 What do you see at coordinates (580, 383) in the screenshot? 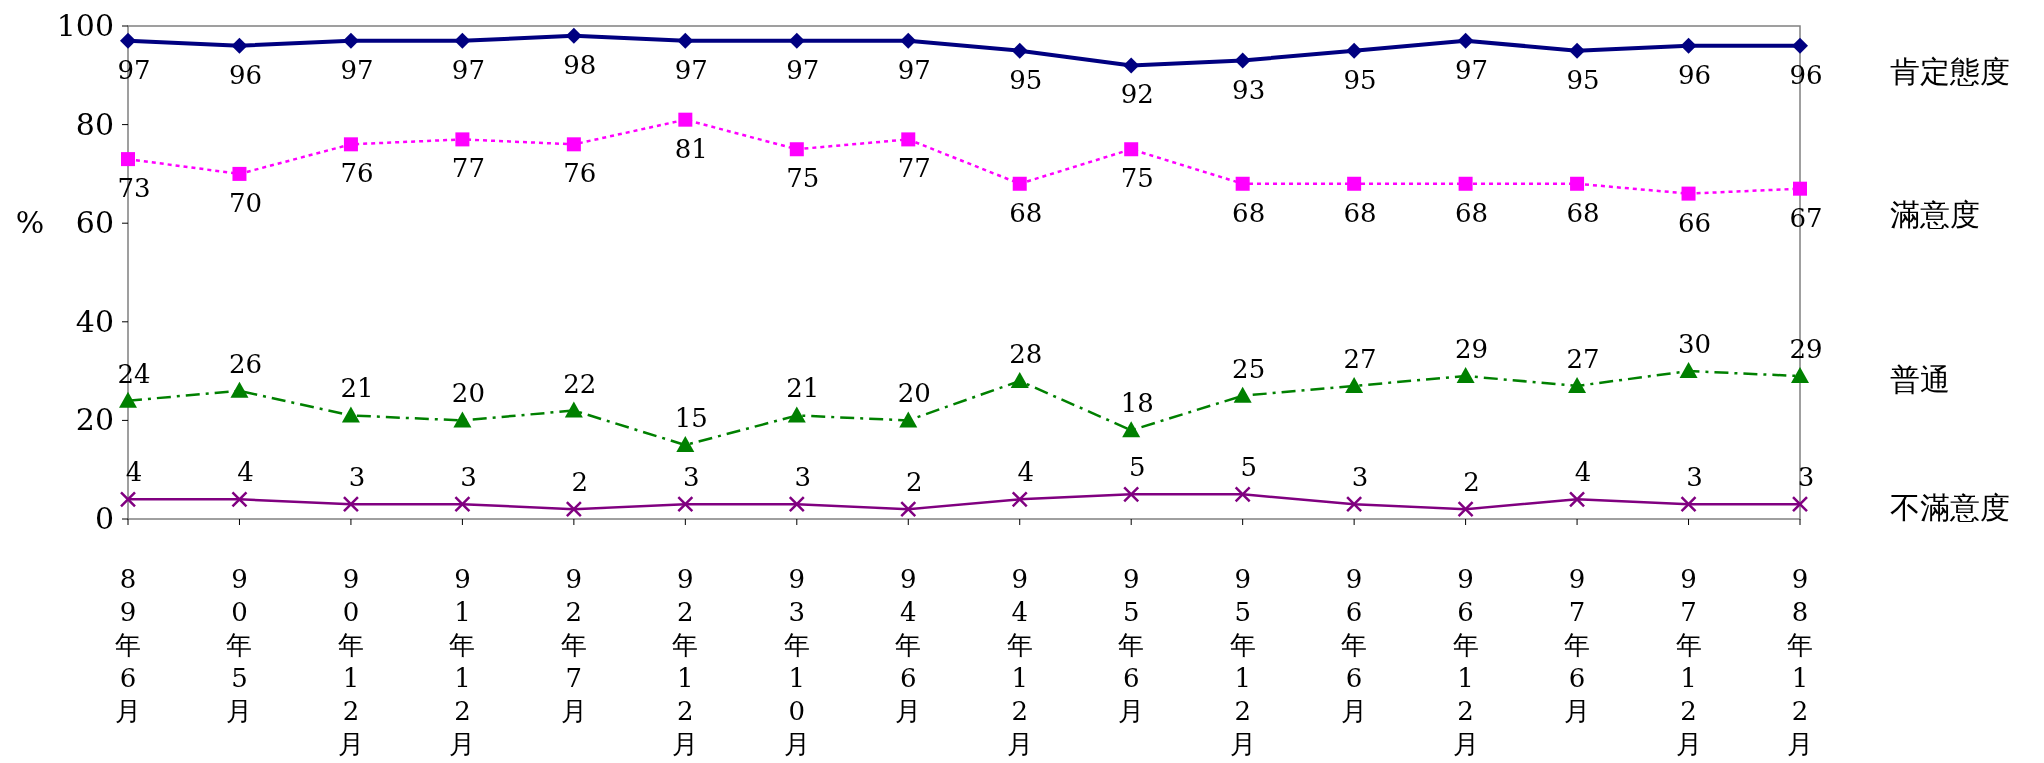
I see `data-label: 22` at bounding box center [580, 383].